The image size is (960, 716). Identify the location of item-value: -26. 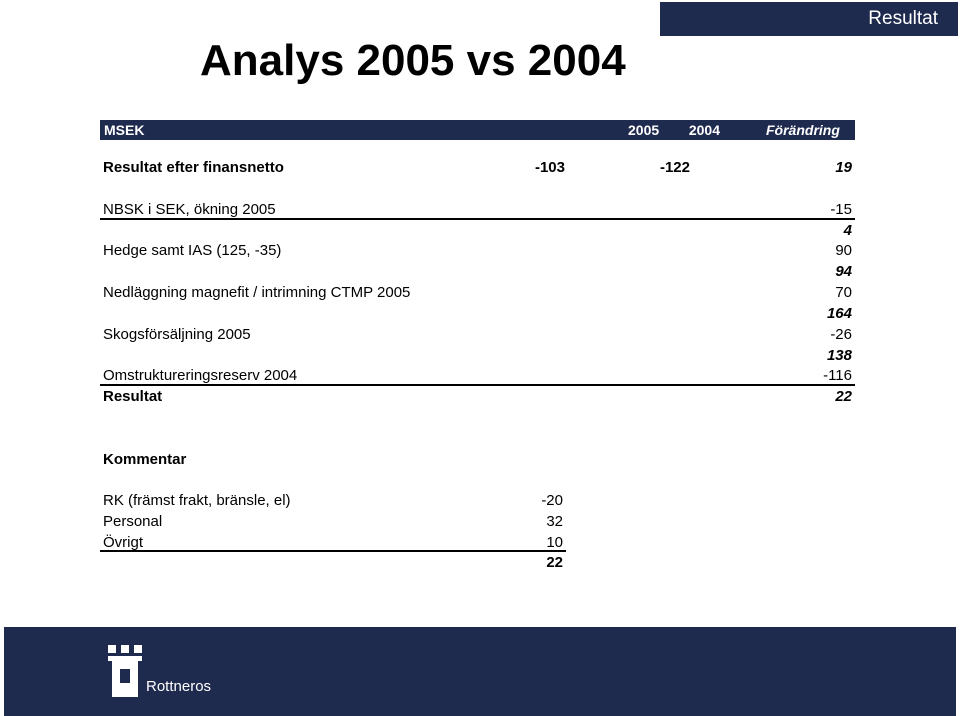
(841, 334).